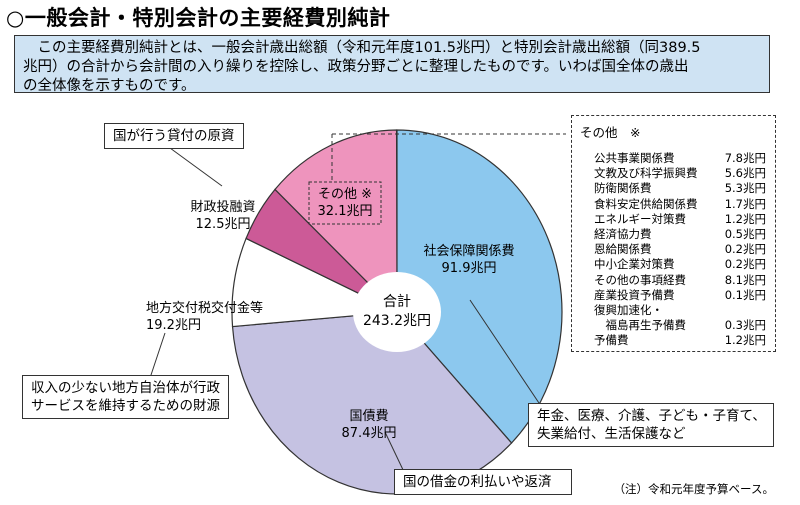 The image size is (800, 505). What do you see at coordinates (173, 325) in the screenshot?
I see `slice-value: 19.2兆円` at bounding box center [173, 325].